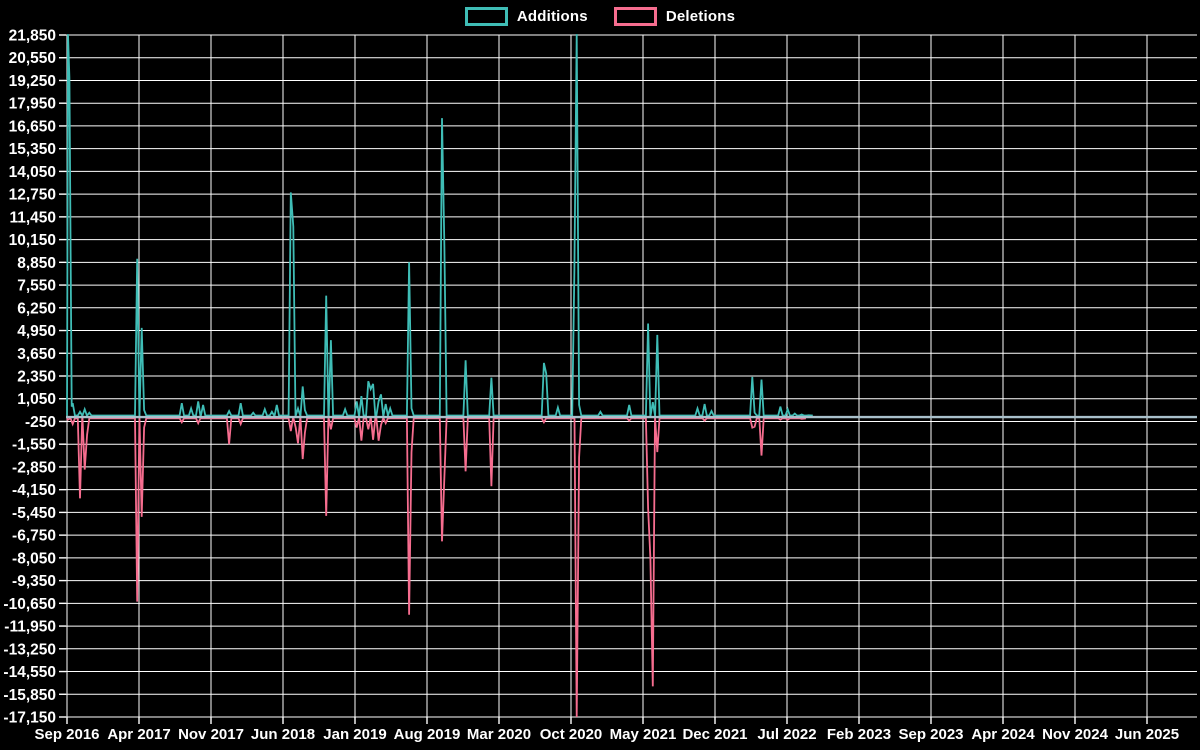  What do you see at coordinates (1003, 734) in the screenshot?
I see `svg-text: Apr 2024` at bounding box center [1003, 734].